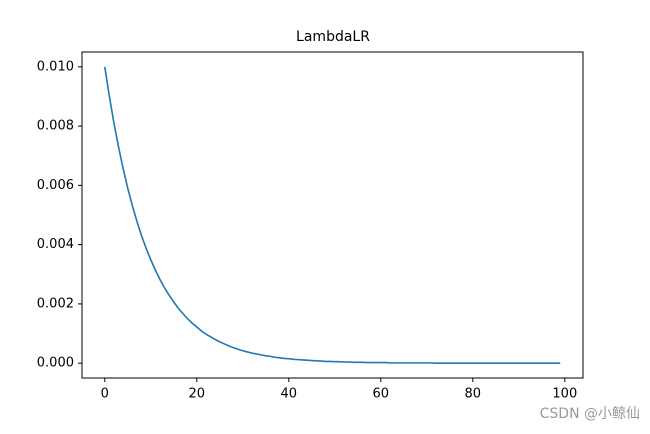 The height and width of the screenshot is (434, 650). Describe the element at coordinates (105, 394) in the screenshot. I see `x-tick-label: 0` at that location.